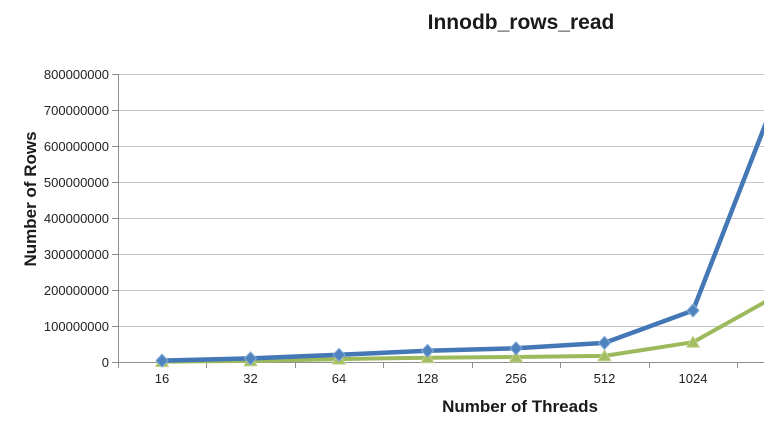 The image size is (764, 424). What do you see at coordinates (339, 378) in the screenshot?
I see `x-tick-label: 64` at bounding box center [339, 378].